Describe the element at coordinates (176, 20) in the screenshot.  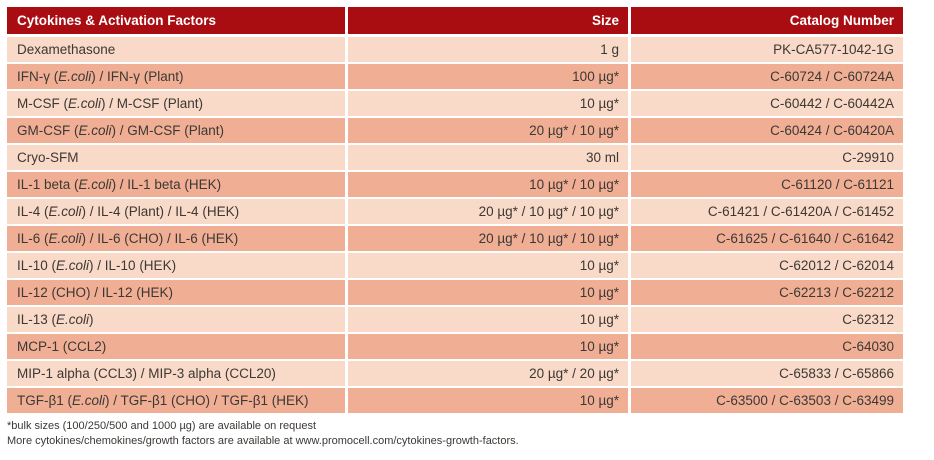
I see `header-product-column: Cytokines & Activation Factors` at that location.